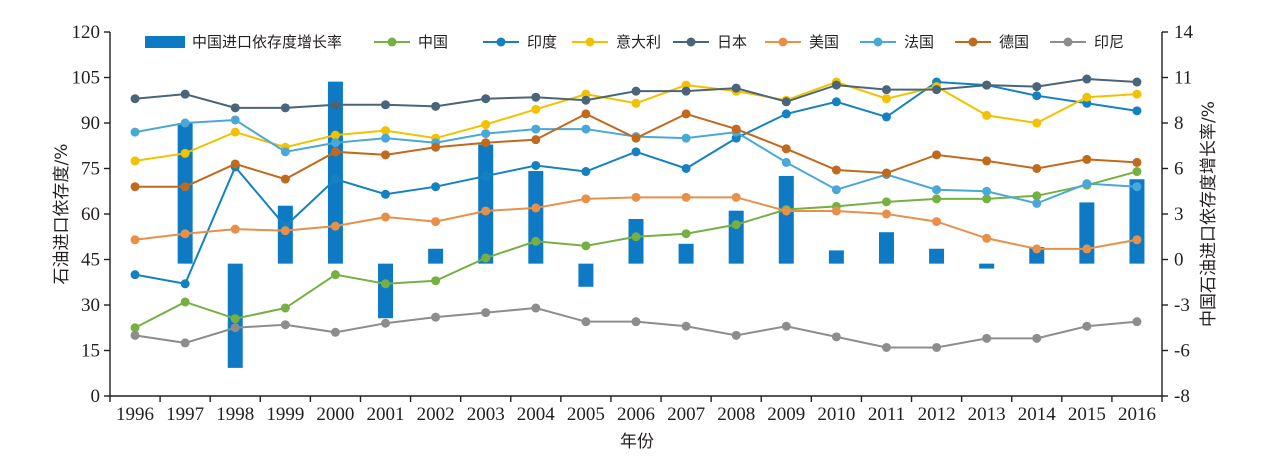 The width and height of the screenshot is (1268, 460). I want to click on x-tick-label: 2007, so click(686, 414).